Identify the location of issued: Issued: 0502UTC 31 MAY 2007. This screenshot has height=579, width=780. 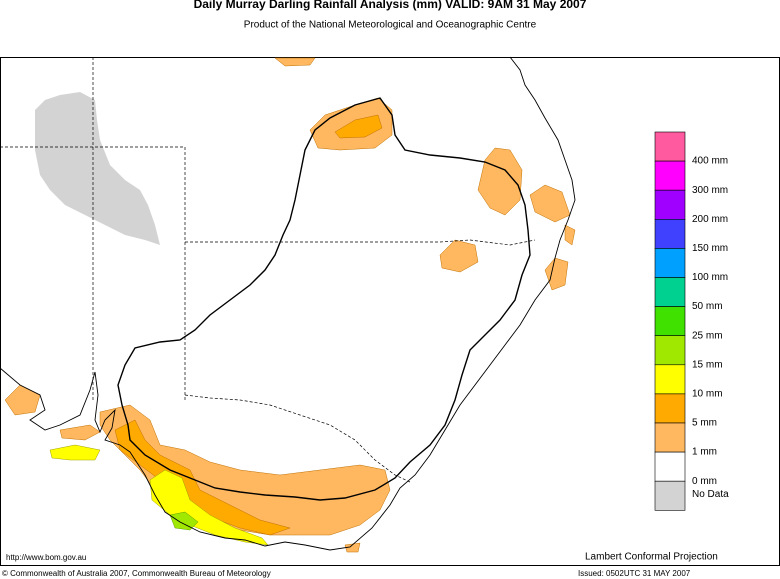
(634, 573).